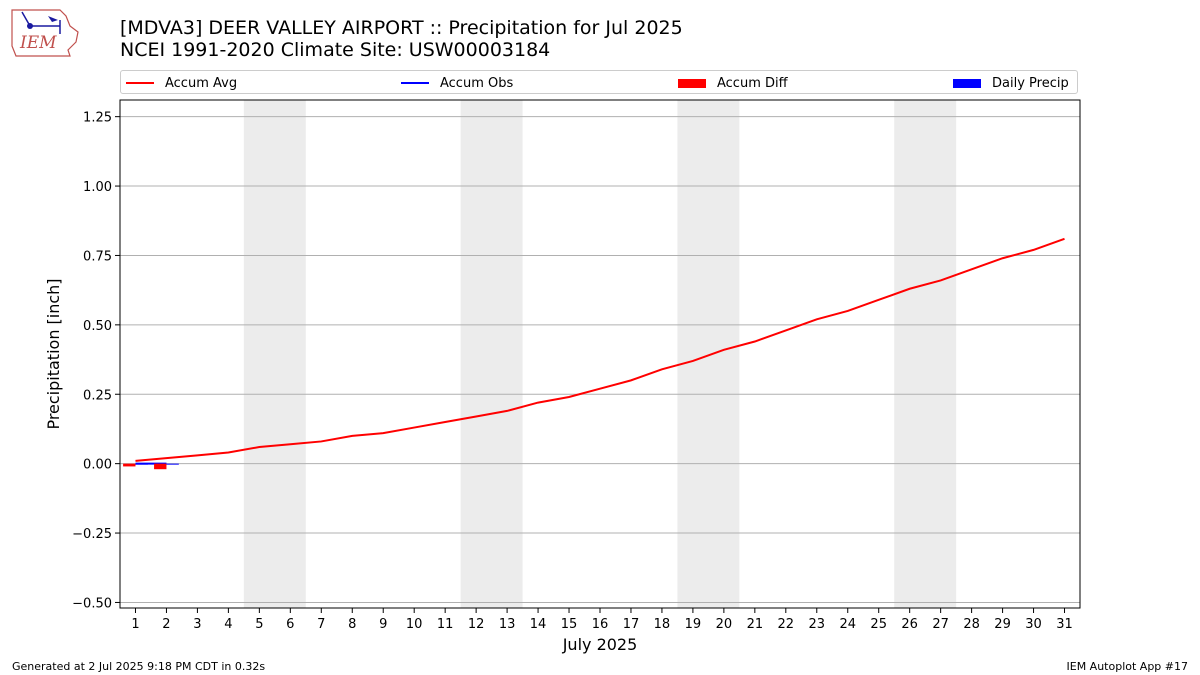  What do you see at coordinates (166, 624) in the screenshot?
I see `x-tick-label: 2` at bounding box center [166, 624].